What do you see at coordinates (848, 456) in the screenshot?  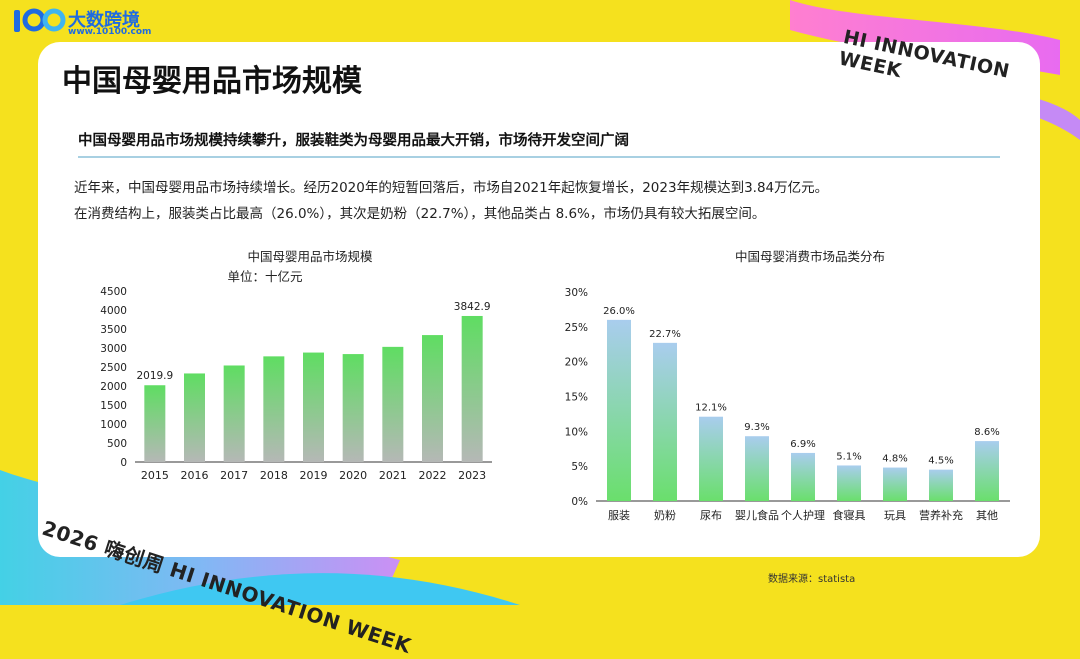 I see `data-label: 5.1%` at bounding box center [848, 456].